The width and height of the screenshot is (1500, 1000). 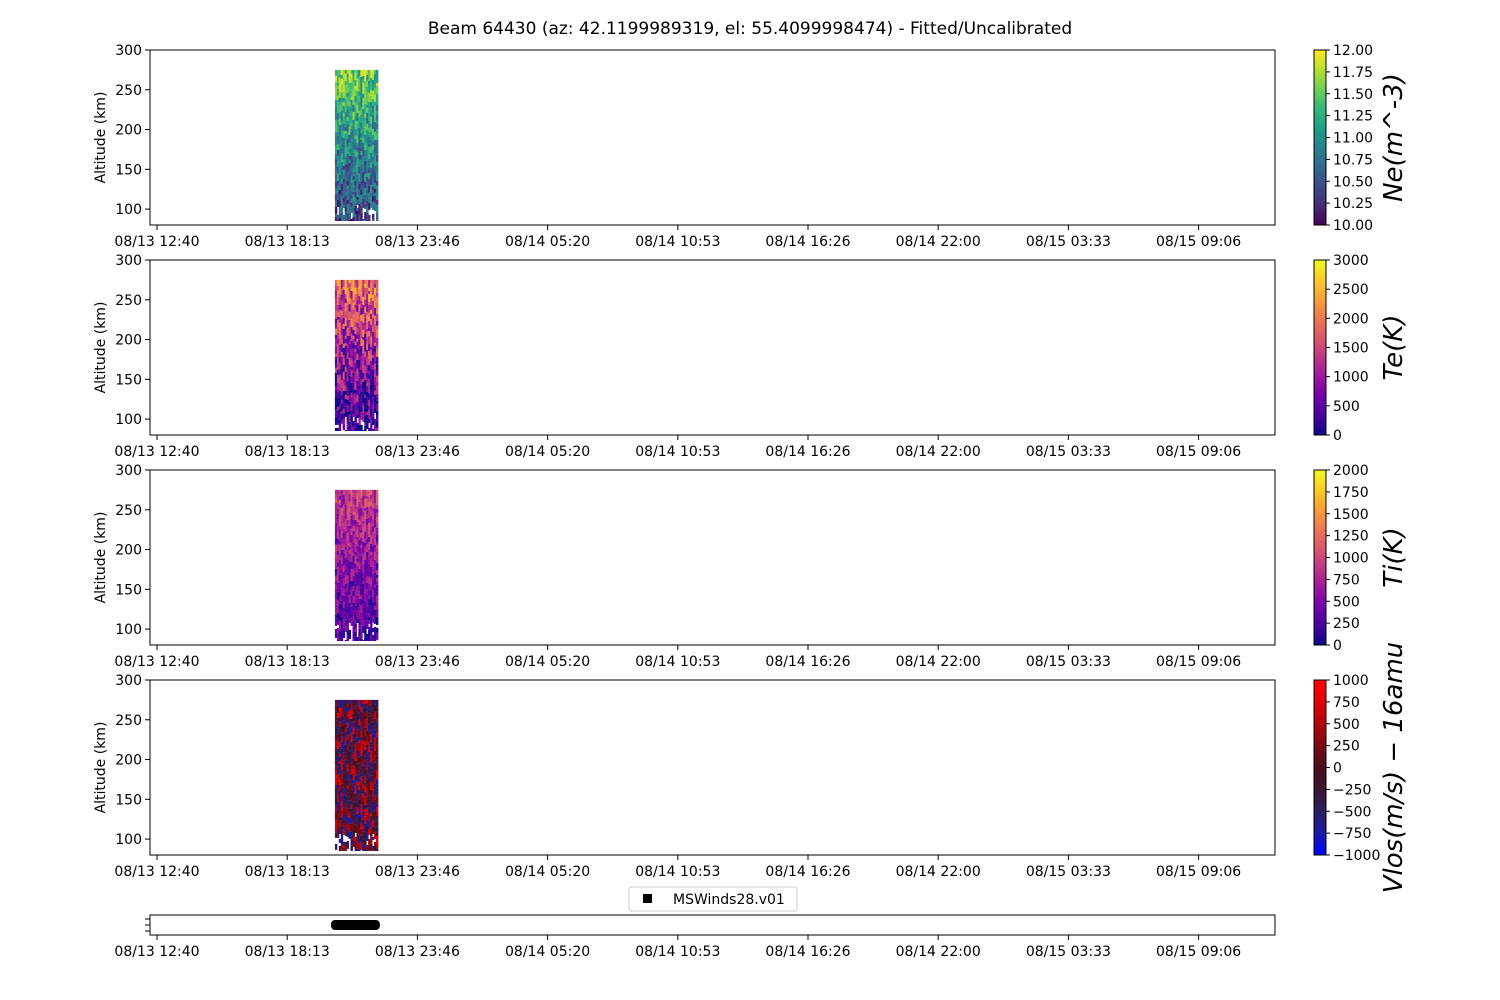 I want to click on y-tick-label: 250, so click(x=128, y=301).